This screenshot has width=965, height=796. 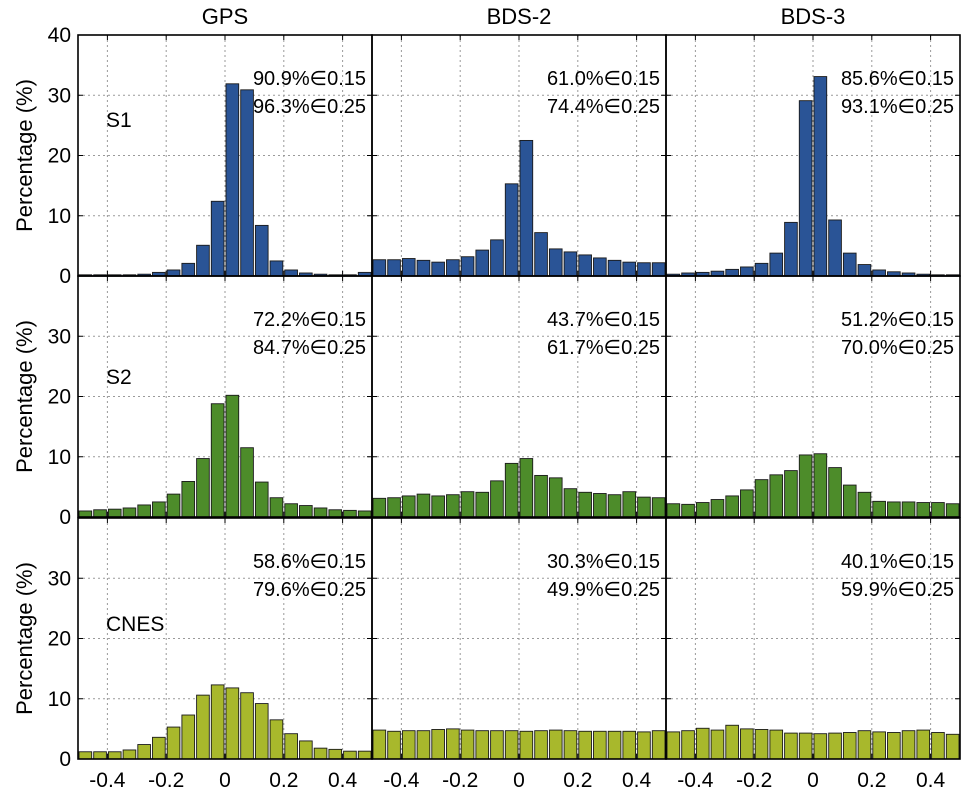 I want to click on x-tick-label: -0.4, so click(x=107, y=780).